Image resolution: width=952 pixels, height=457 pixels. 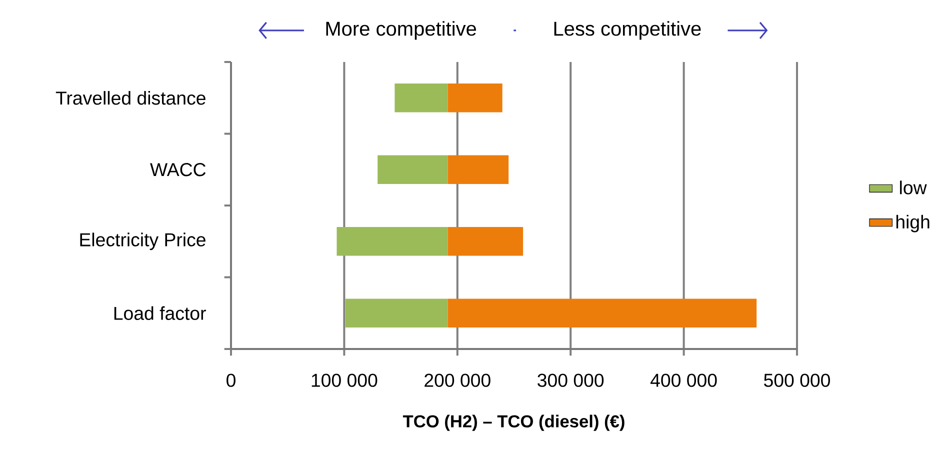 What do you see at coordinates (513, 422) in the screenshot?
I see `x-axis-title: TCO (H2) – TCO (diesel) (€)` at bounding box center [513, 422].